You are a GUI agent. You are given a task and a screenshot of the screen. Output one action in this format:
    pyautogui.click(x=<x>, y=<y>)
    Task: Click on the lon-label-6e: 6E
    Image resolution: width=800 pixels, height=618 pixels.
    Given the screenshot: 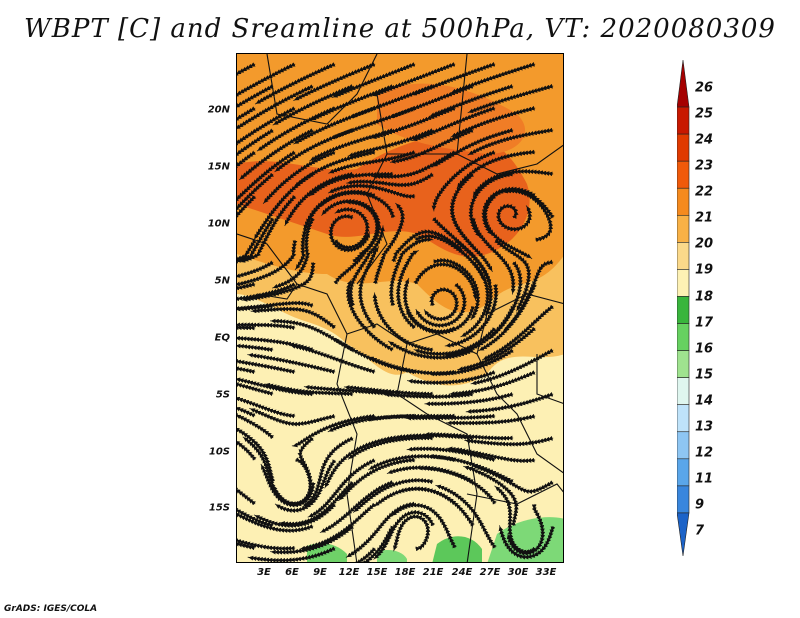 What is the action you would take?
    pyautogui.click(x=292, y=572)
    